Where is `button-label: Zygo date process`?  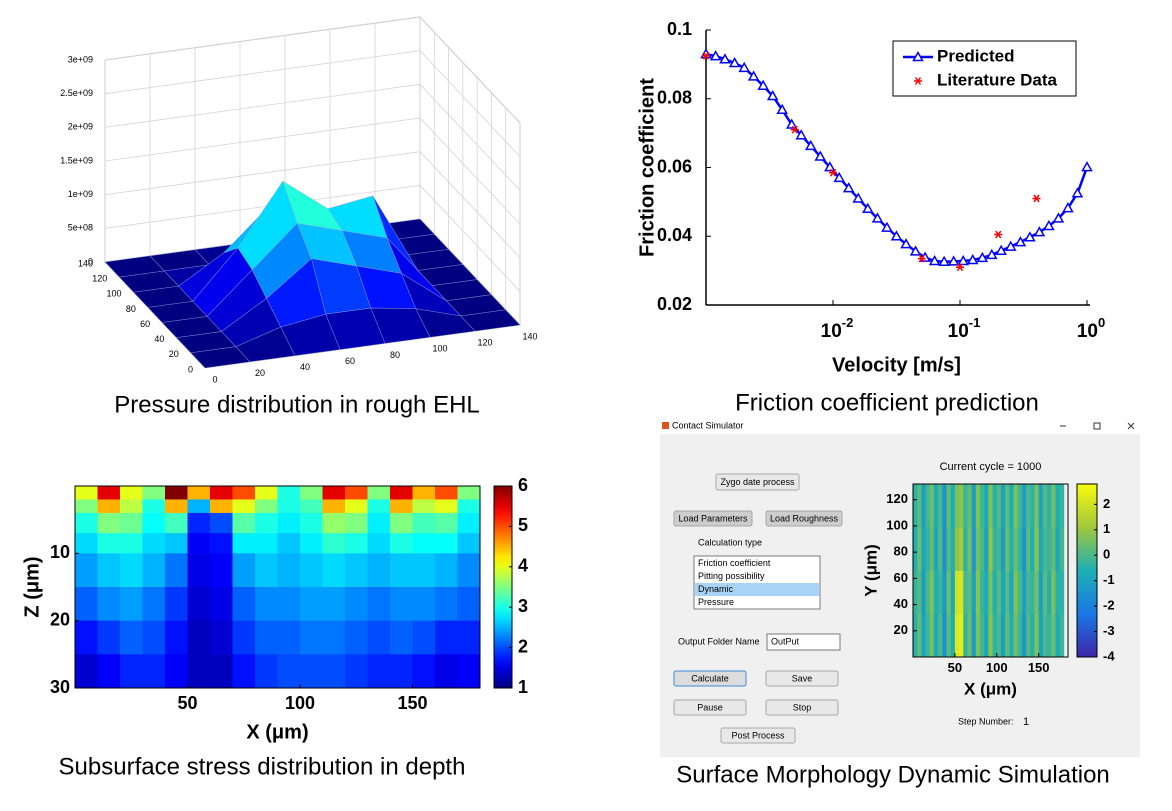
button-label: Zygo date process is located at coordinates (757, 482).